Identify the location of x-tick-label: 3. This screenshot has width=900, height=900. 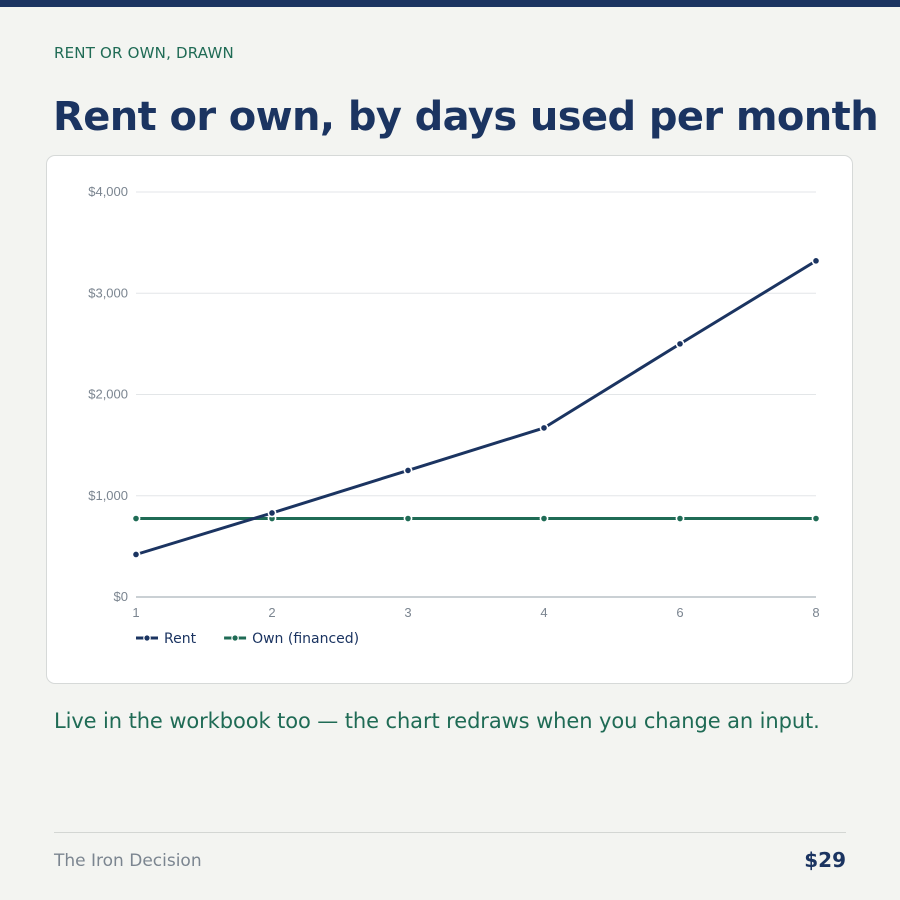
(407, 612).